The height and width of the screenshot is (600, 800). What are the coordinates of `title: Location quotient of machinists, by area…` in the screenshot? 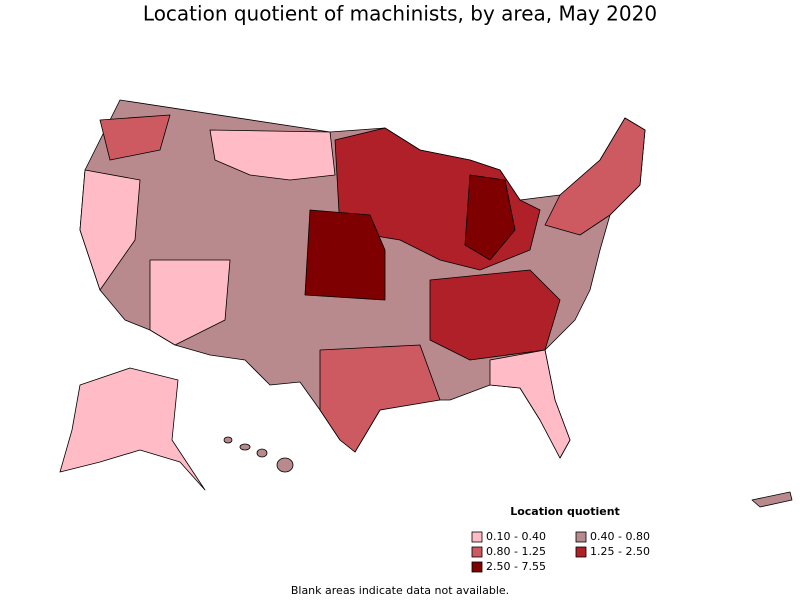 It's located at (400, 14).